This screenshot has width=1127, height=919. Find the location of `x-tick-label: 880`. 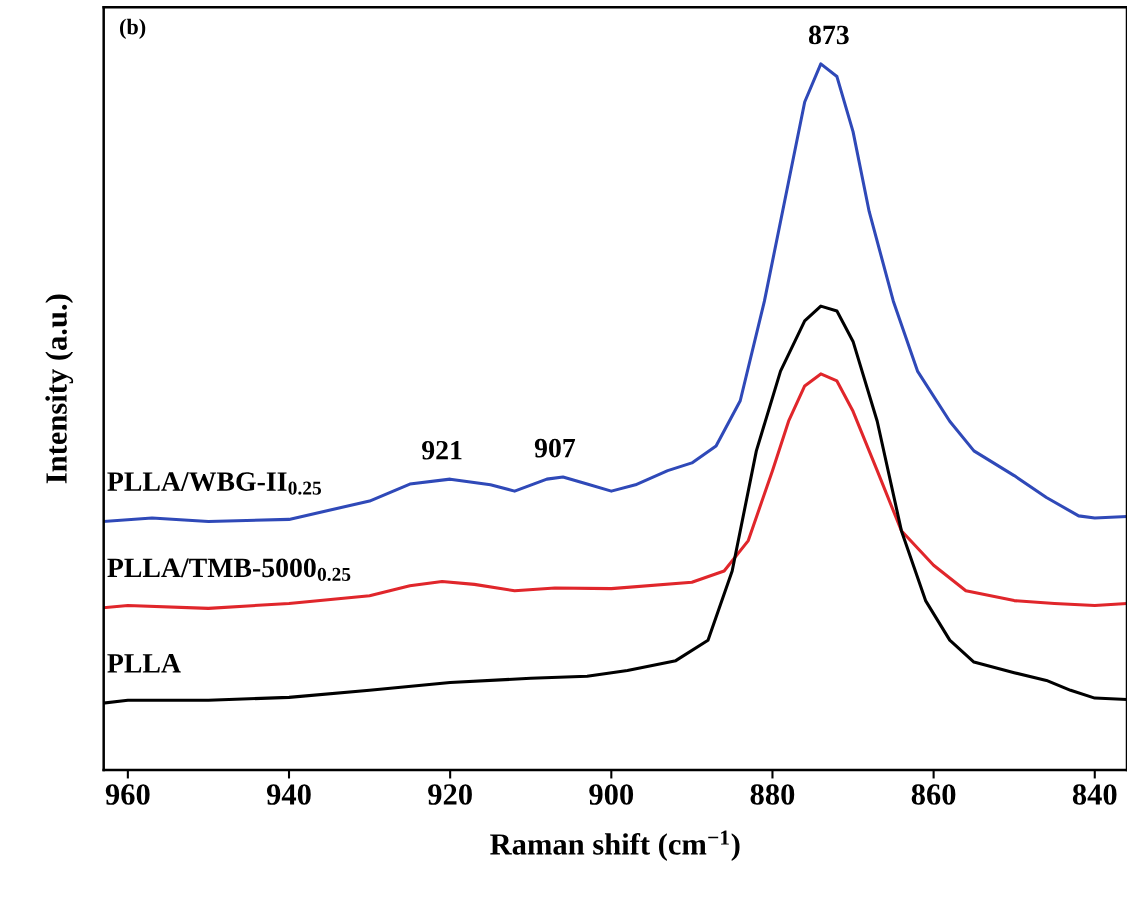

x-tick-label: 880 is located at coordinates (772, 794).